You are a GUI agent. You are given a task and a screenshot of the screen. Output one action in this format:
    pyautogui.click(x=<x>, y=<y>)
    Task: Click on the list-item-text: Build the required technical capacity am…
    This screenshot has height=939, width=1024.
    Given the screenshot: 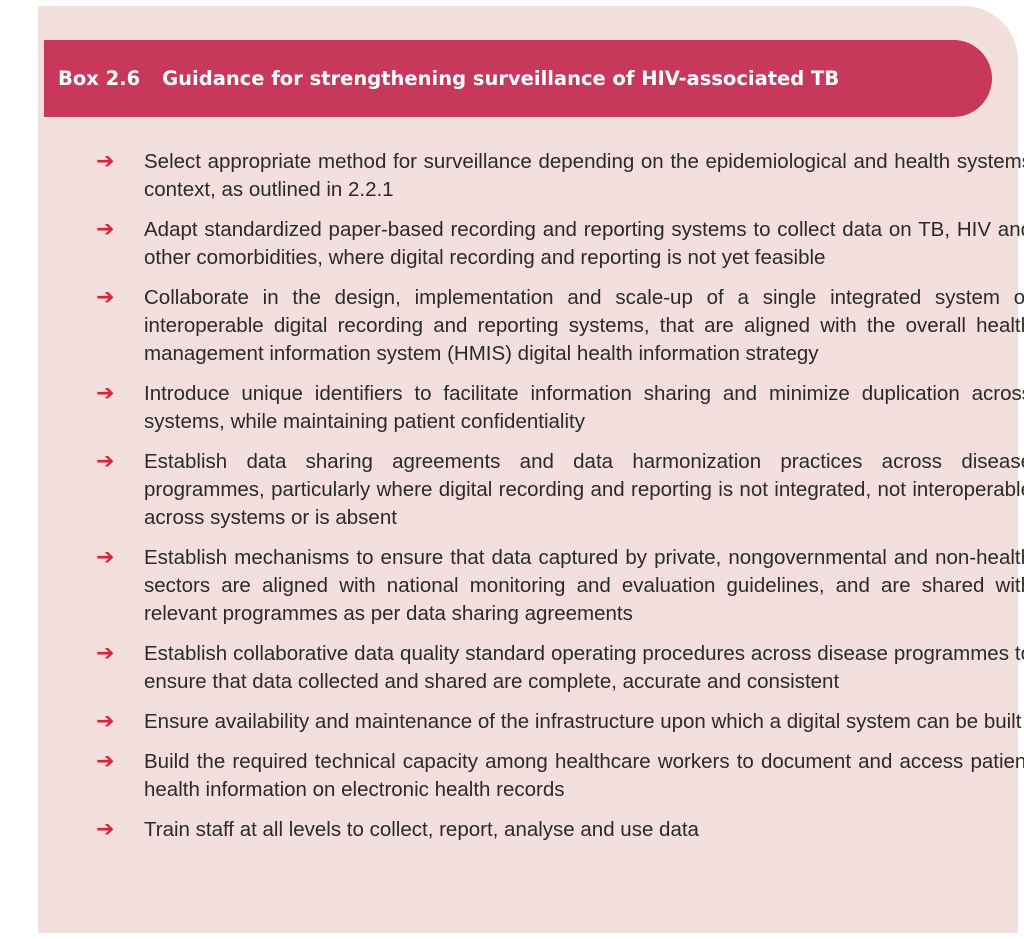 What is the action you would take?
    pyautogui.click(x=584, y=775)
    